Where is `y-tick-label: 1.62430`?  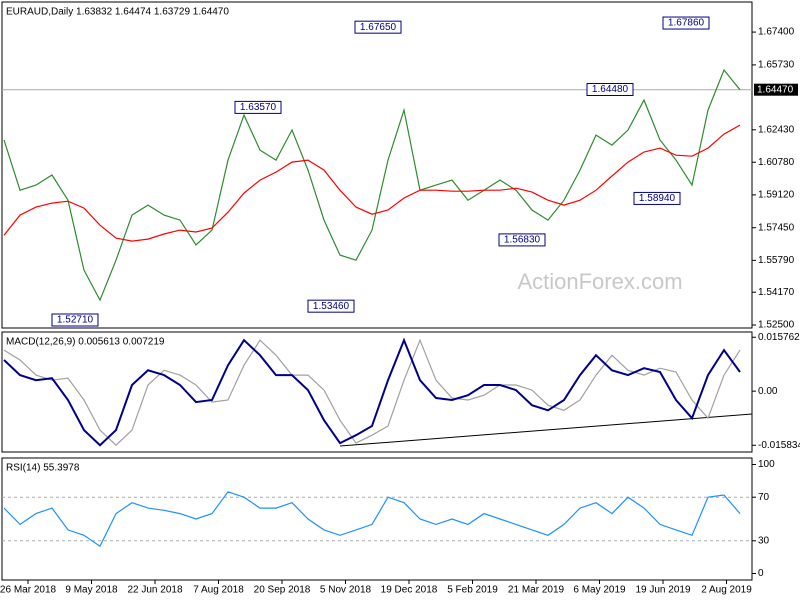
y-tick-label: 1.62430 is located at coordinates (776, 129).